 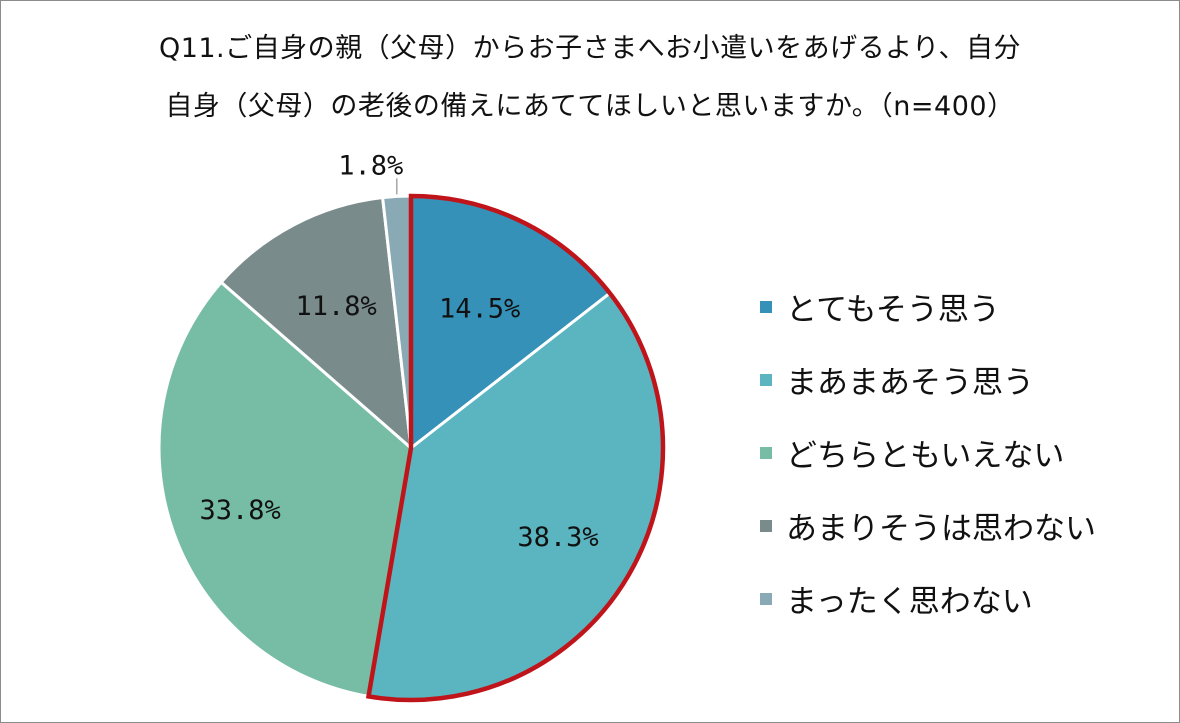 What do you see at coordinates (941, 529) in the screenshot?
I see `legend-label: あまりそうは思わない` at bounding box center [941, 529].